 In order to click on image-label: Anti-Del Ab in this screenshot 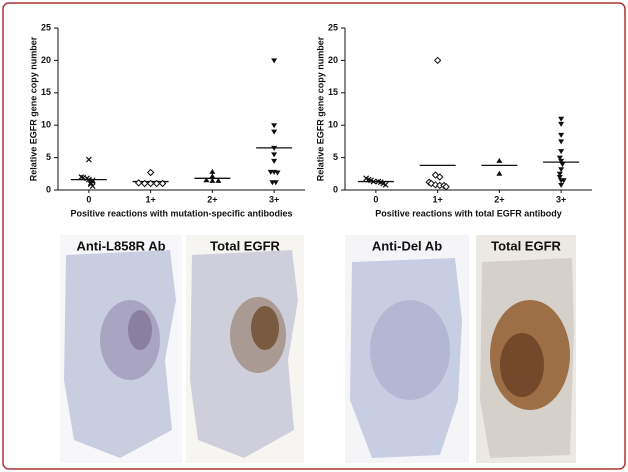, I will do `click(407, 245)`.